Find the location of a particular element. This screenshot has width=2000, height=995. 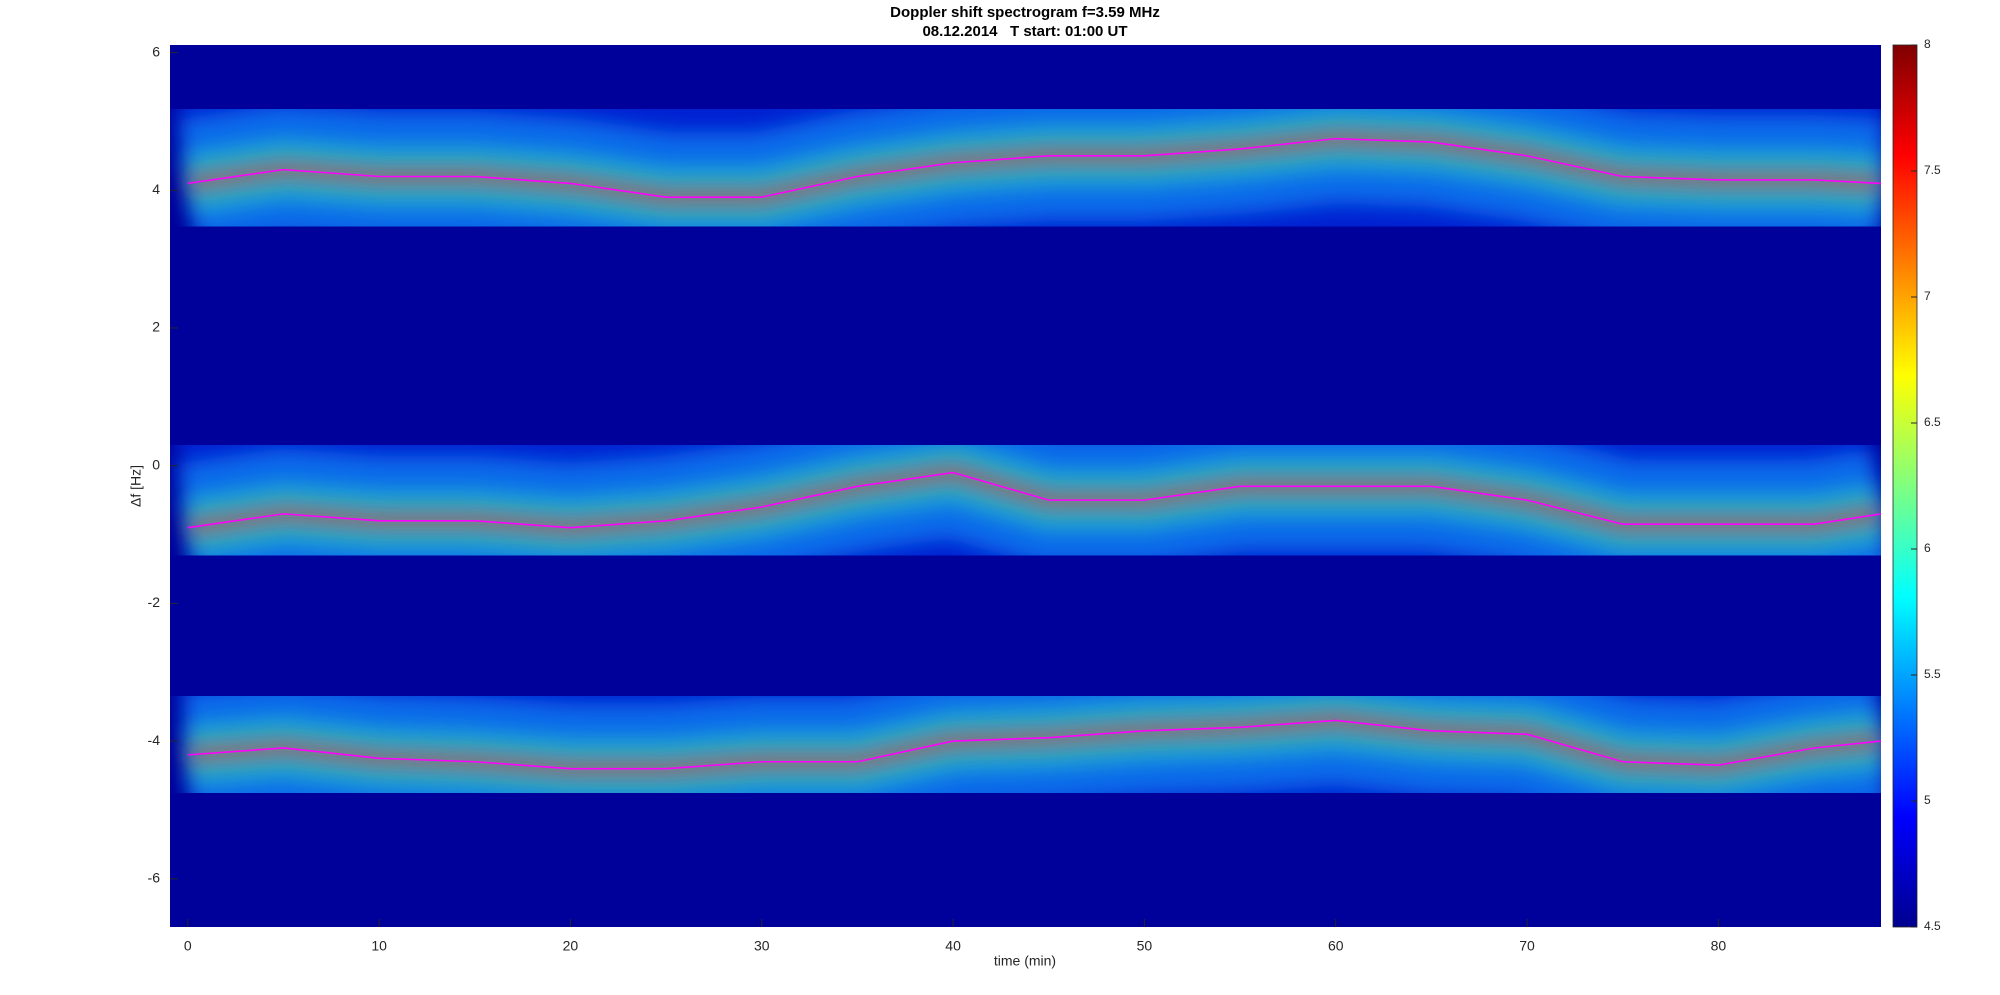

x-tick-label: 0 is located at coordinates (188, 946).